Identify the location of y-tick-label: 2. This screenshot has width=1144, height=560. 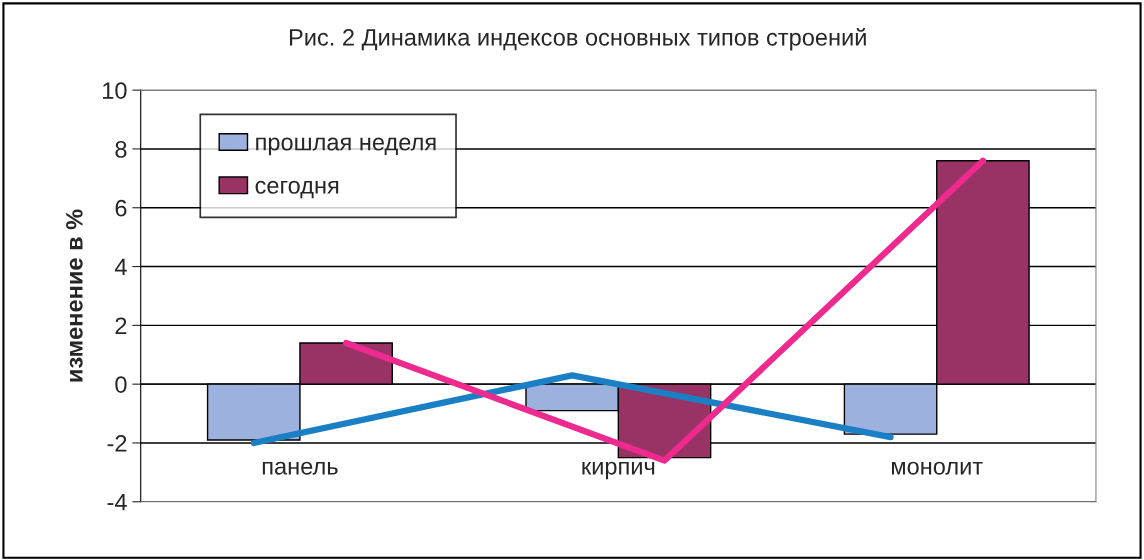
(121, 325).